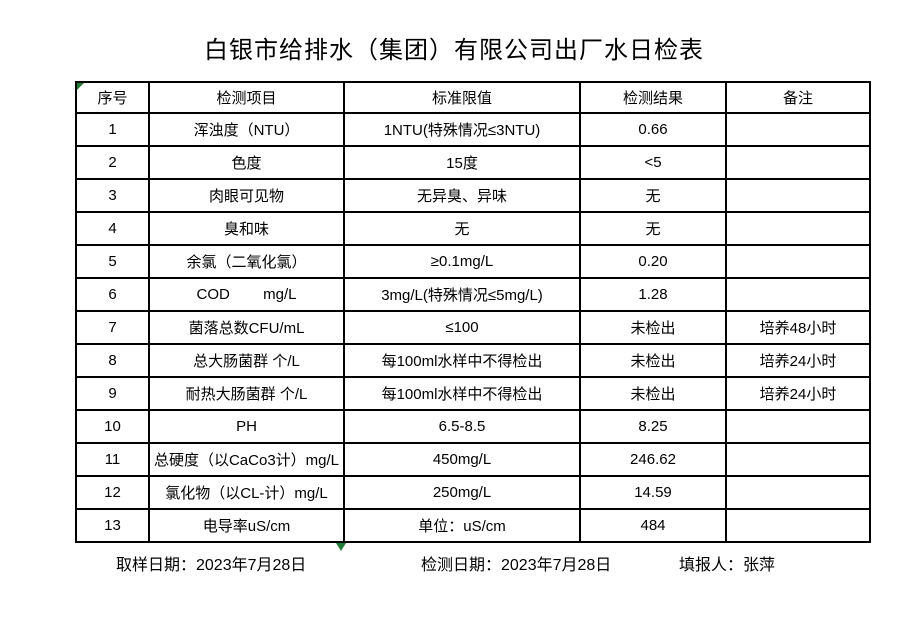 The height and width of the screenshot is (642, 908). Describe the element at coordinates (341, 547) in the screenshot. I see `green-triangle-marker-icon` at that location.